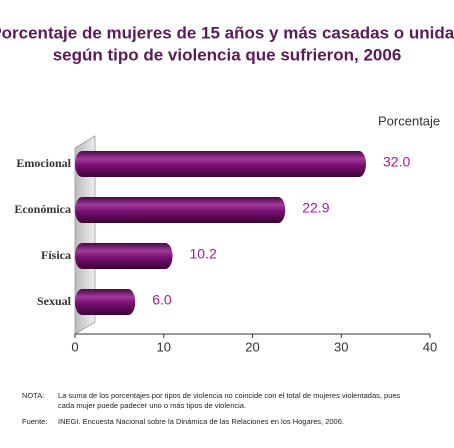 This screenshot has width=454, height=448. I want to click on y-tick-label: Emocional, so click(43, 163).